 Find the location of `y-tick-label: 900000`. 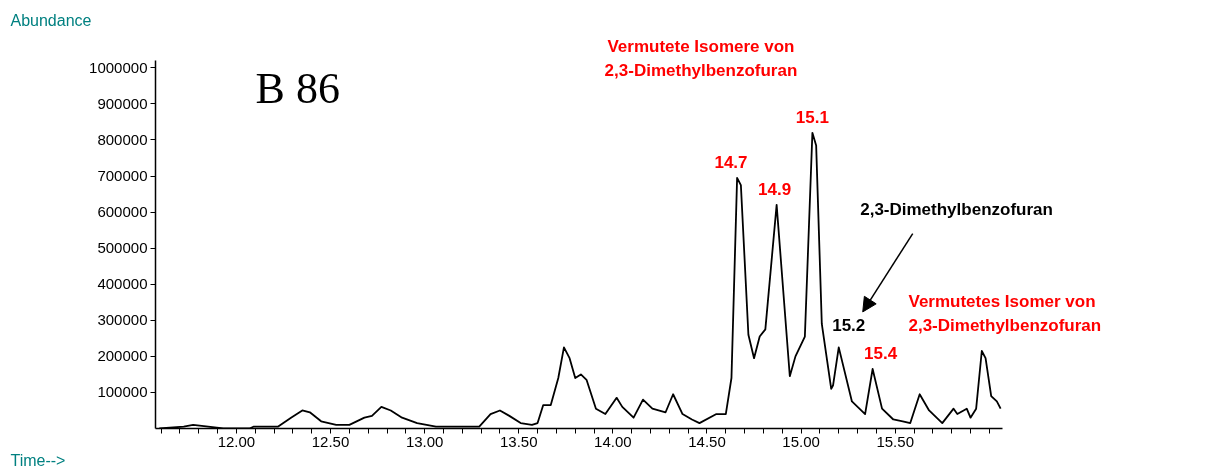

y-tick-label: 900000 is located at coordinates (122, 103).